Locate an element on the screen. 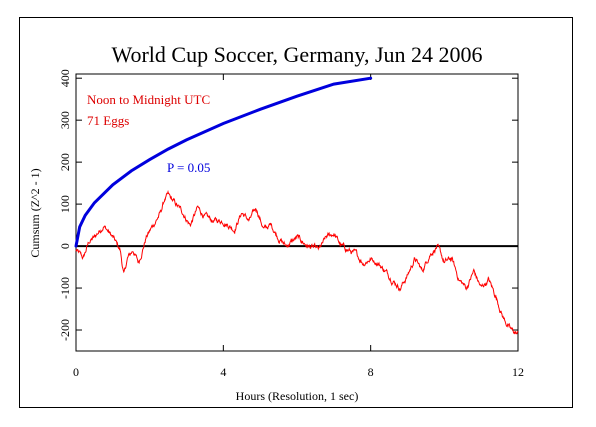 This screenshot has height=427, width=596. y-tick-label: -200 is located at coordinates (65, 330).